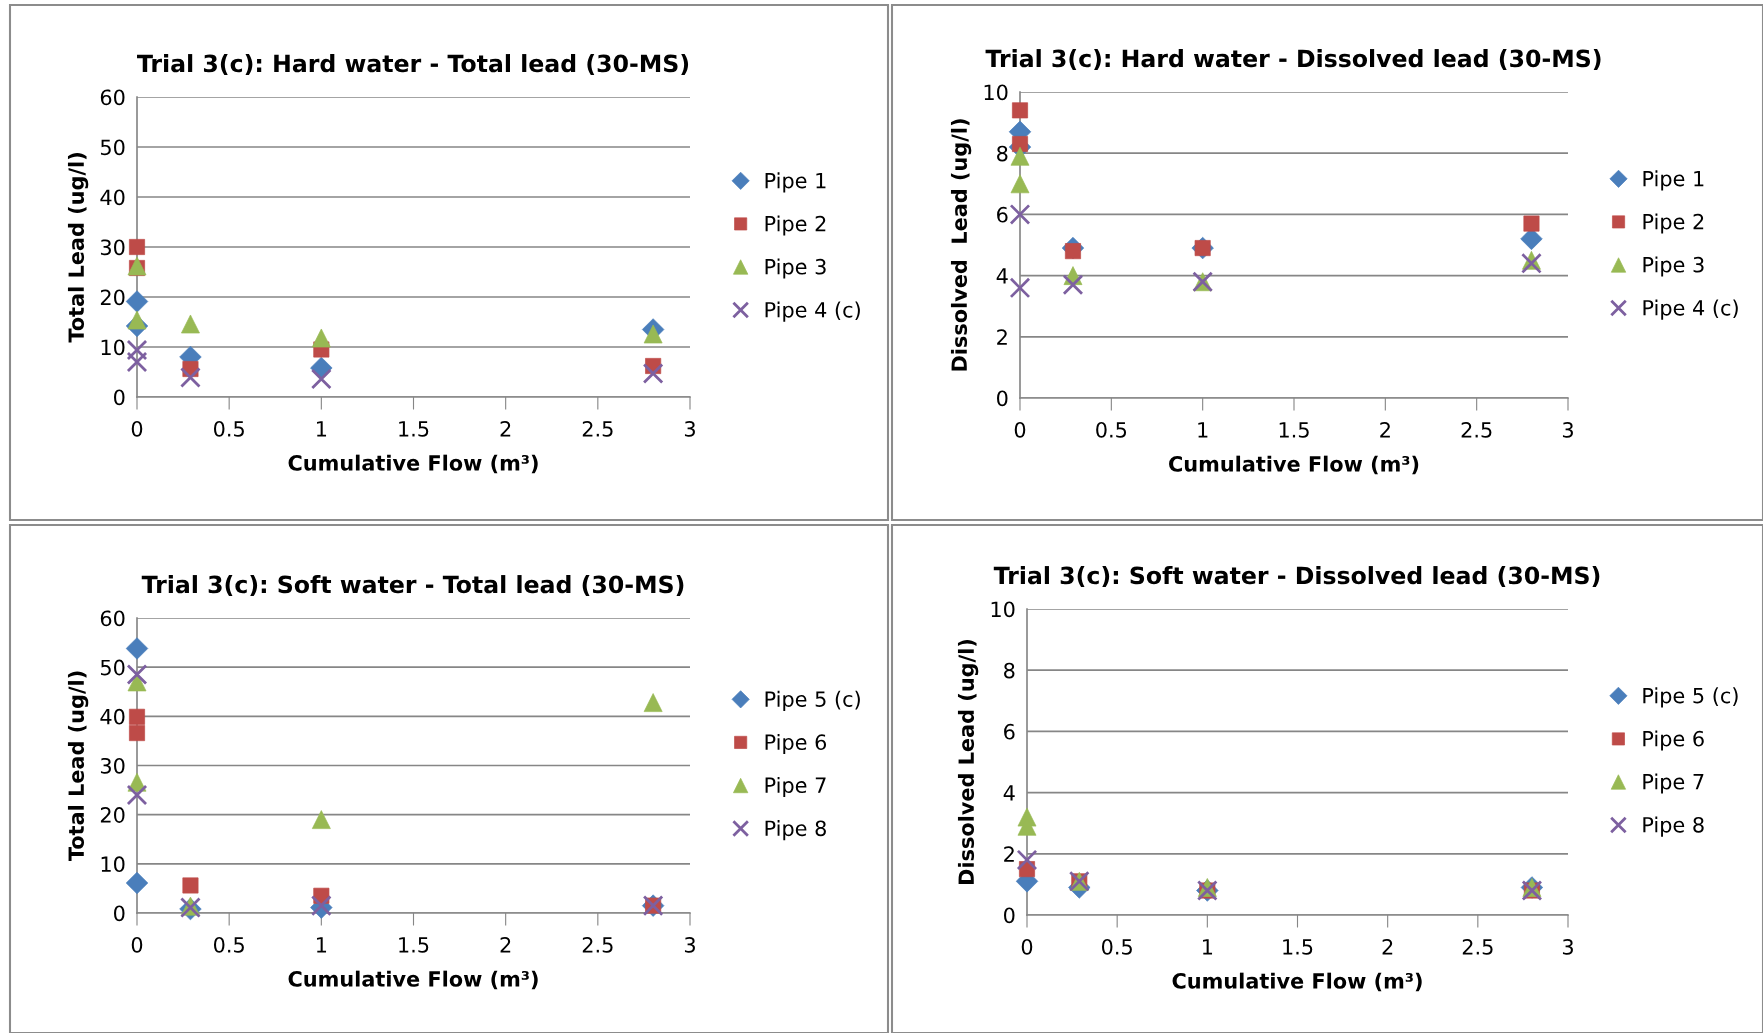 Image resolution: width=1763 pixels, height=1033 pixels. Describe the element at coordinates (1296, 577) in the screenshot. I see `chart-title: Trial 3(c): Soft water - Dissolved lead (30-MS)` at that location.